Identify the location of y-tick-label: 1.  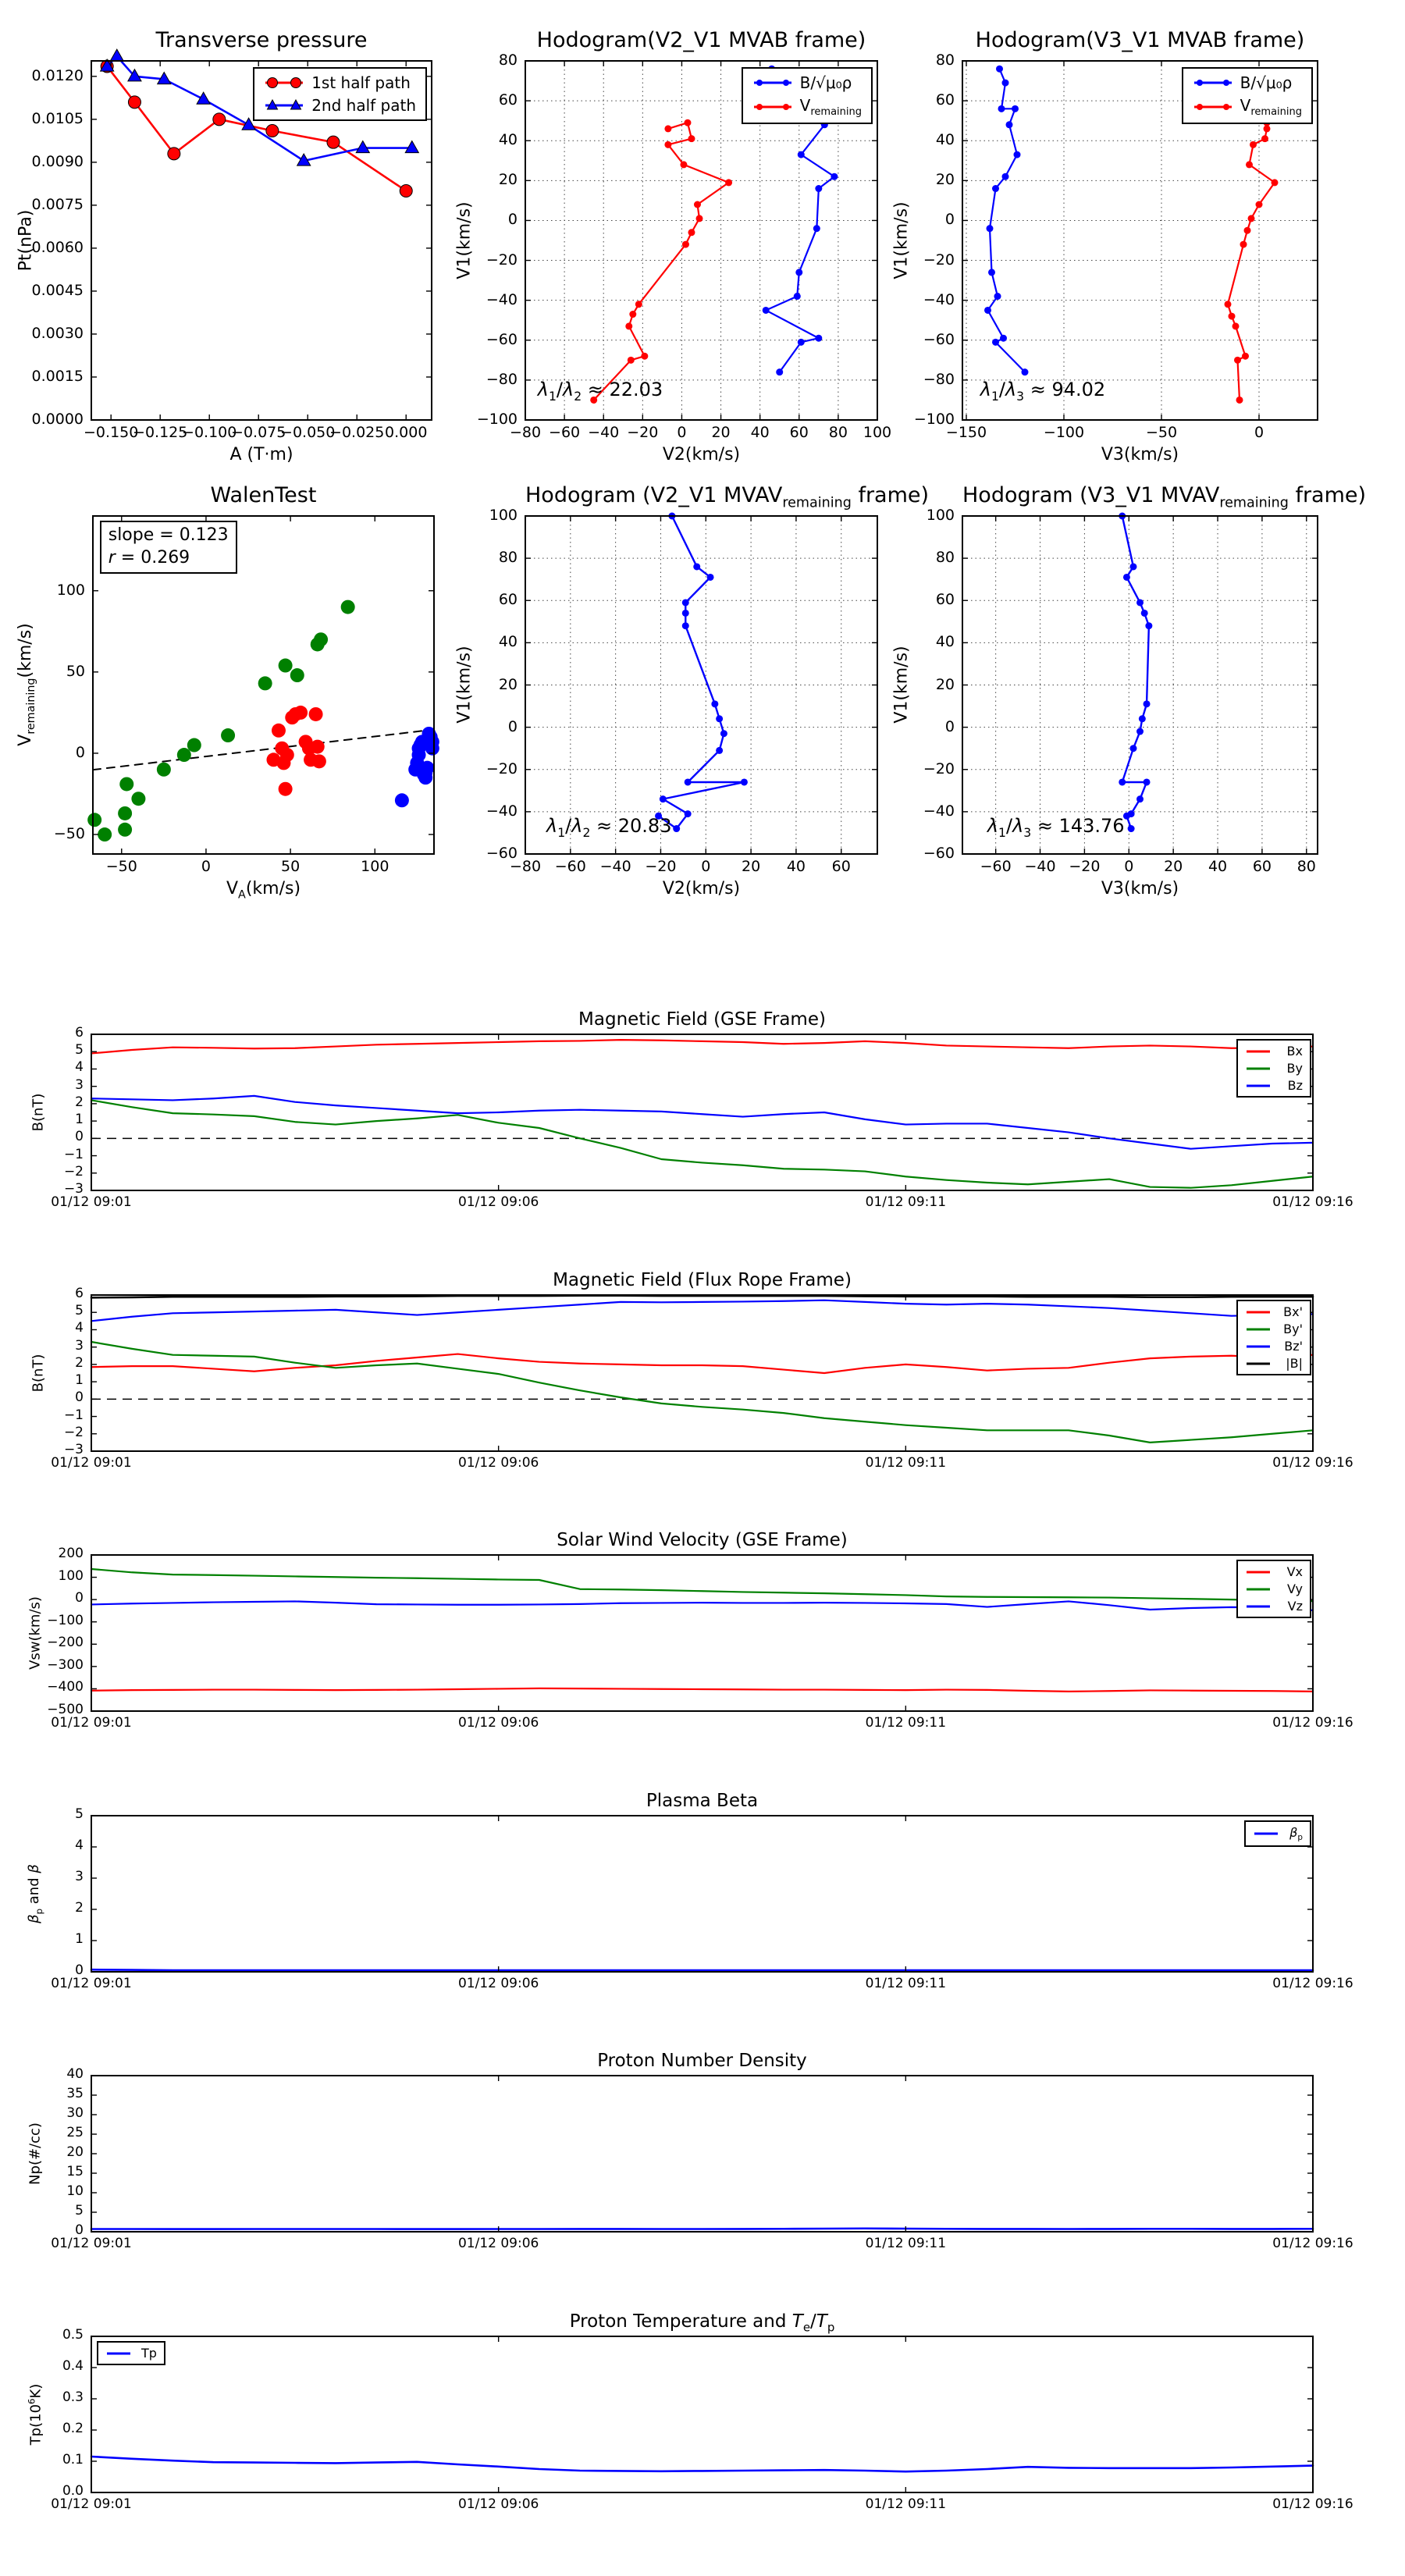
(80, 1120).